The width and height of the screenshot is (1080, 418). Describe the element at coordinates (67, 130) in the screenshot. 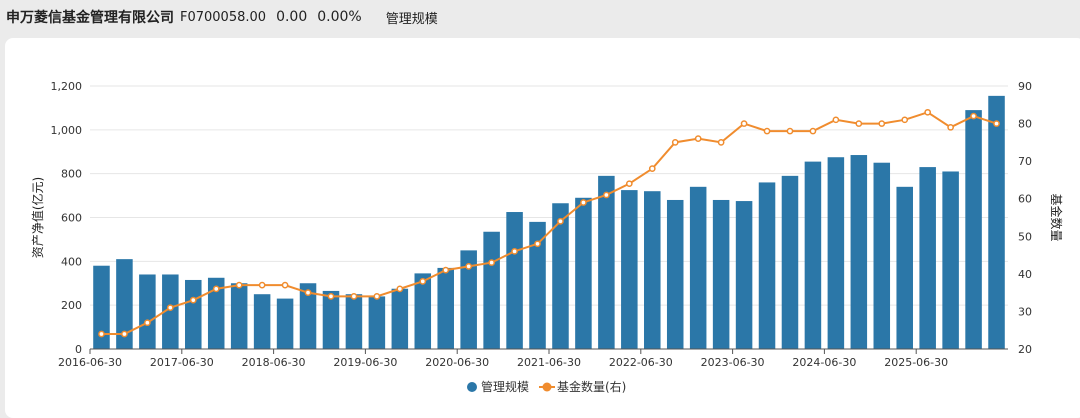

I see `y-tick-label: 1,000` at that location.